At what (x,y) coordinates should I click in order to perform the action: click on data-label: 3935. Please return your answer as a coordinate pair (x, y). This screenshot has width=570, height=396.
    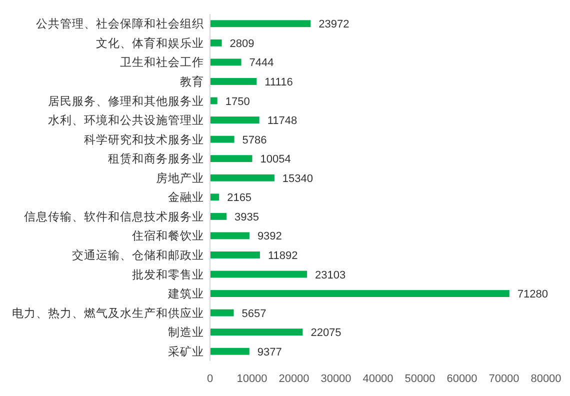
    Looking at the image, I should click on (246, 217).